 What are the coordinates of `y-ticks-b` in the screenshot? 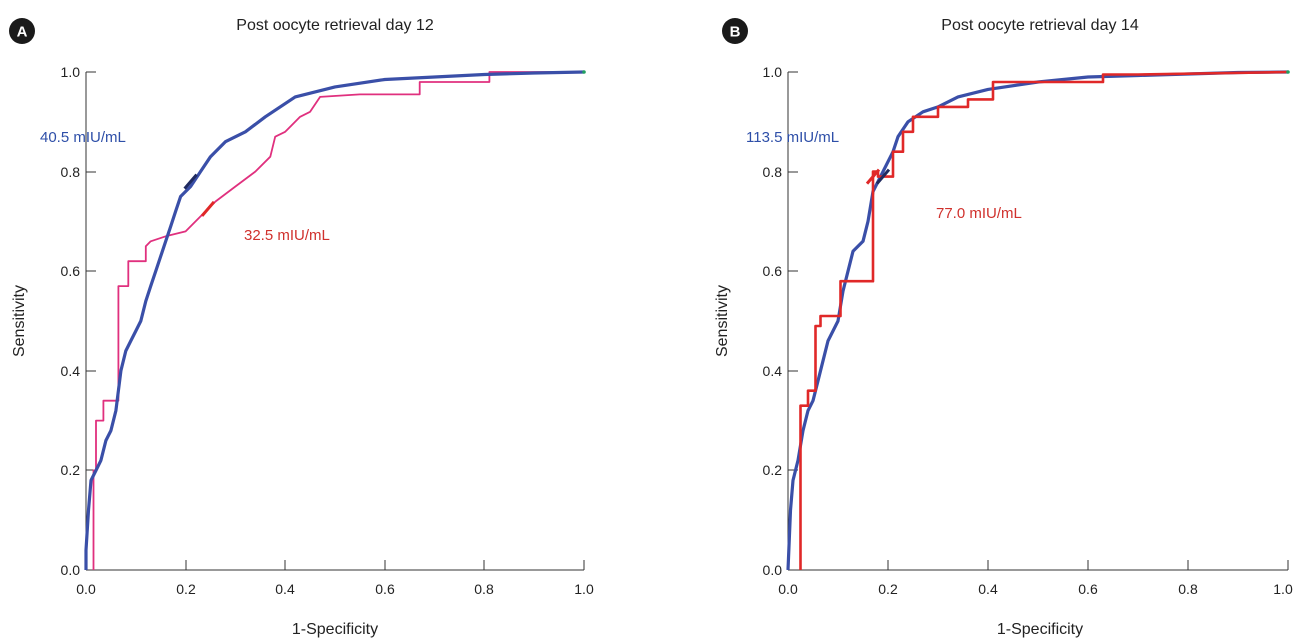 It's located at (793, 321).